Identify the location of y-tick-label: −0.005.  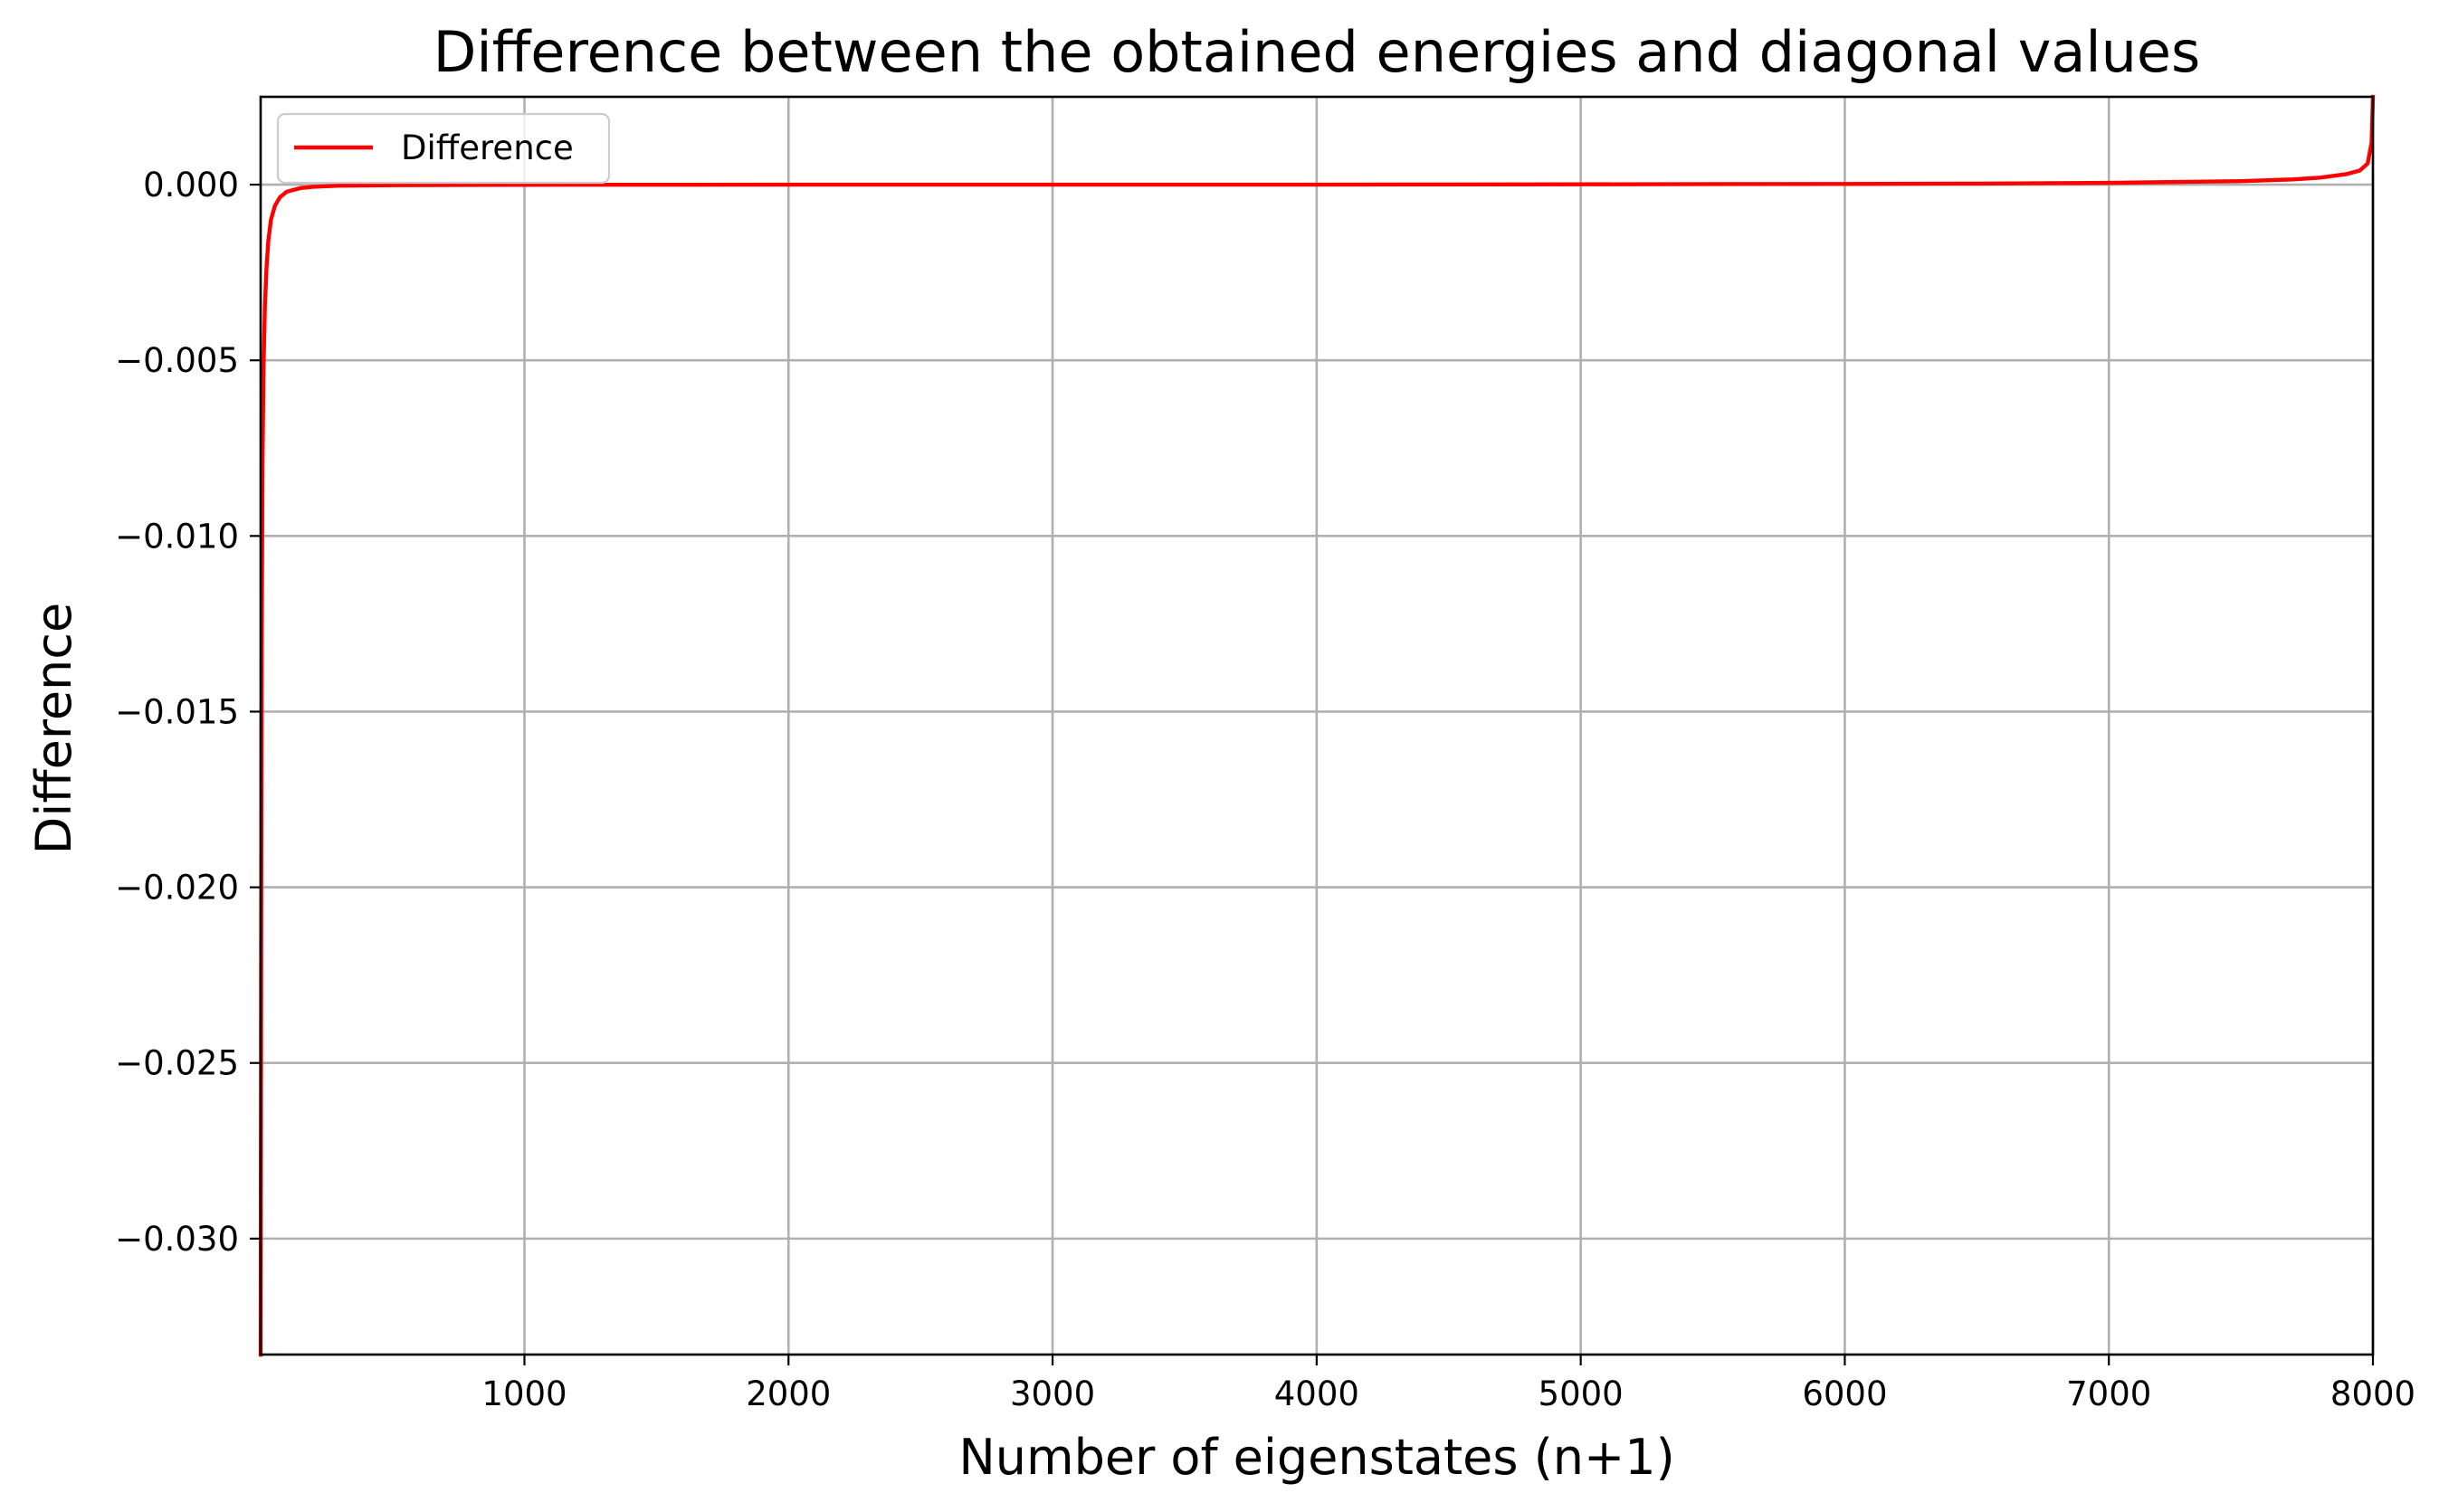
(177, 360).